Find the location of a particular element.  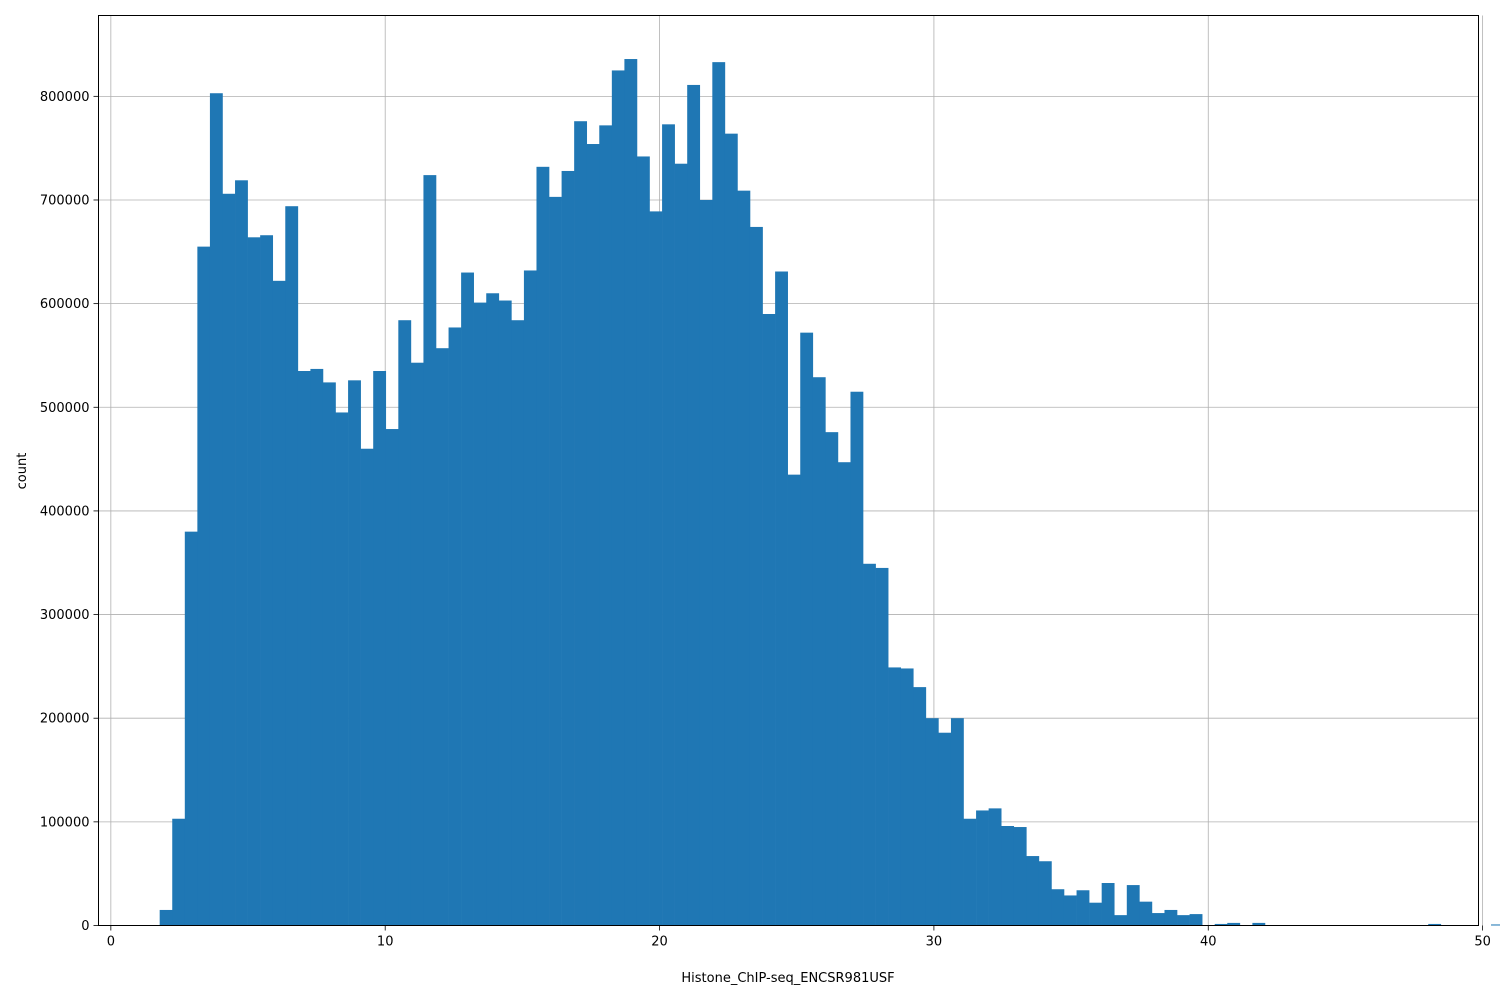

y-tick-label: 800000 is located at coordinates (65, 97).